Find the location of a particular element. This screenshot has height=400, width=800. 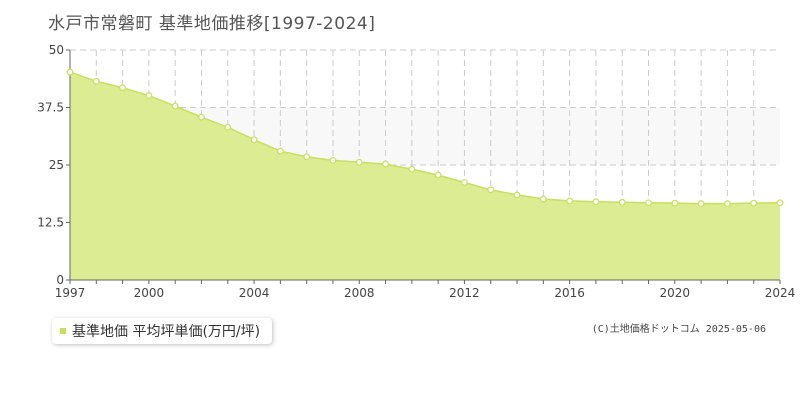

x-tick-label: 2008 is located at coordinates (359, 293).